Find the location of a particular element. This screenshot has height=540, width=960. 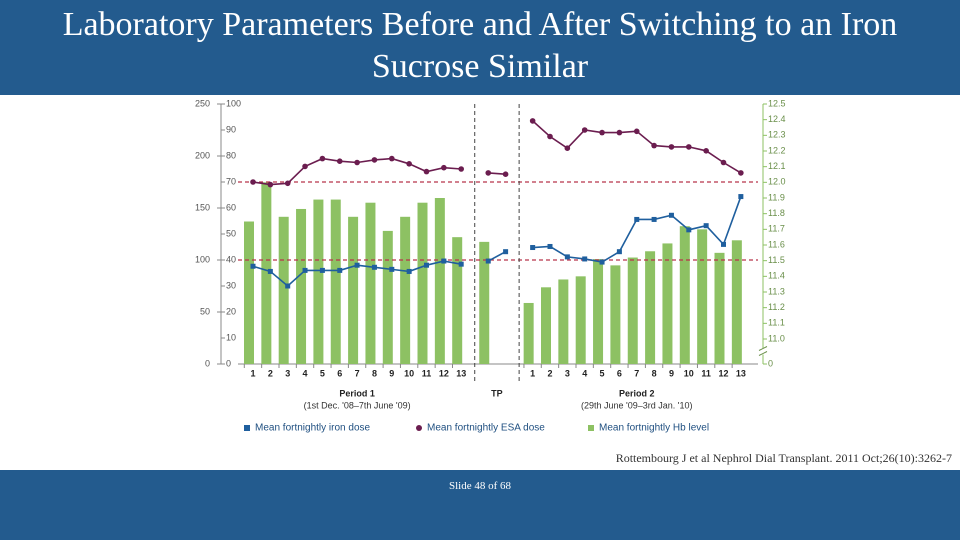

x-tick-label: 7 is located at coordinates (636, 373).